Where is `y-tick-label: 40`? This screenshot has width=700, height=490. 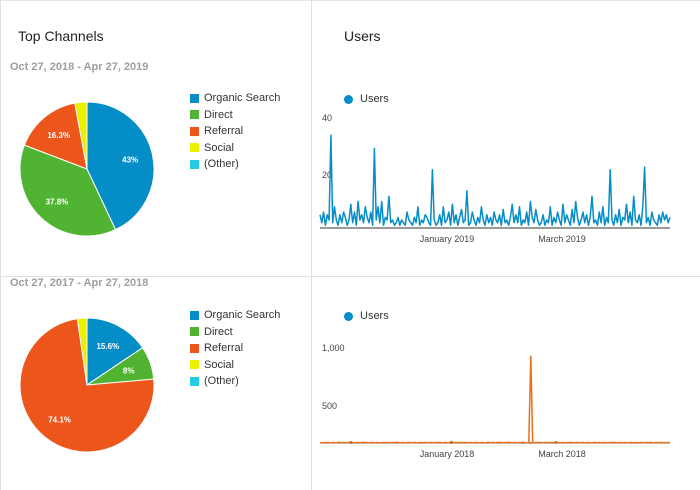 y-tick-label: 40 is located at coordinates (327, 118).